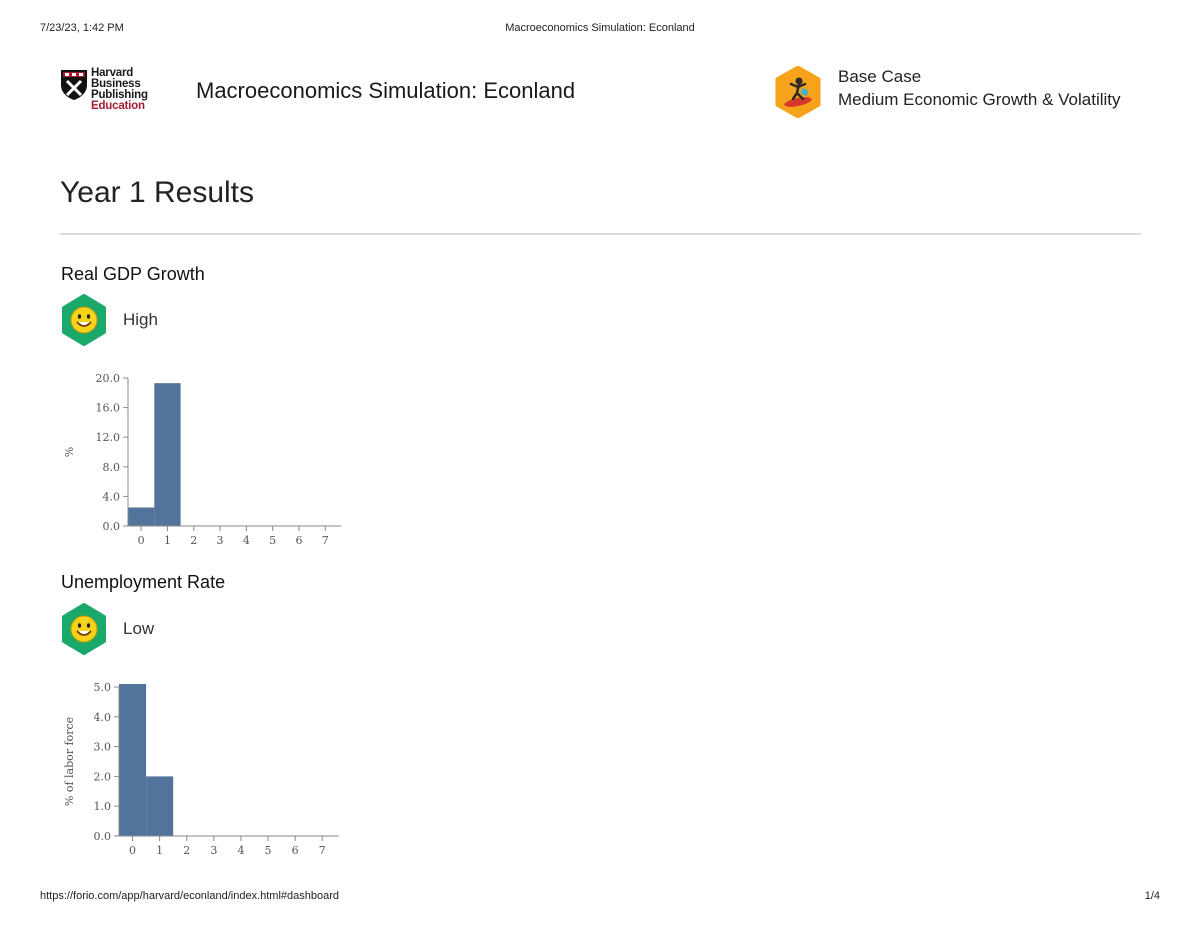 This screenshot has width=1200, height=927. I want to click on y-axis-label: % of labor force, so click(69, 761).